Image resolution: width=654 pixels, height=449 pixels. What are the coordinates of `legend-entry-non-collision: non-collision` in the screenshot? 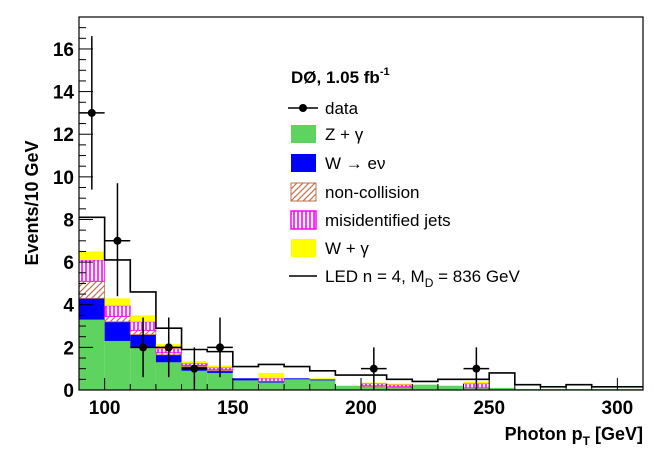 It's located at (355, 192).